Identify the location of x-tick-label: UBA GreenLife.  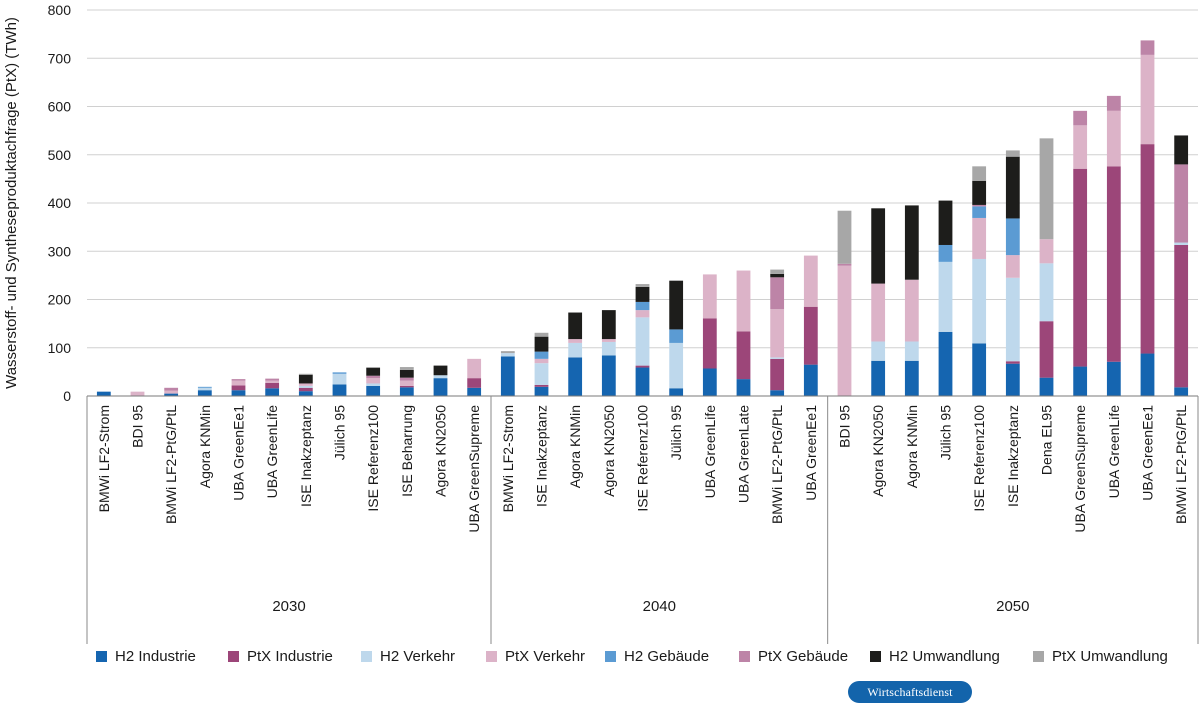
(1114, 452).